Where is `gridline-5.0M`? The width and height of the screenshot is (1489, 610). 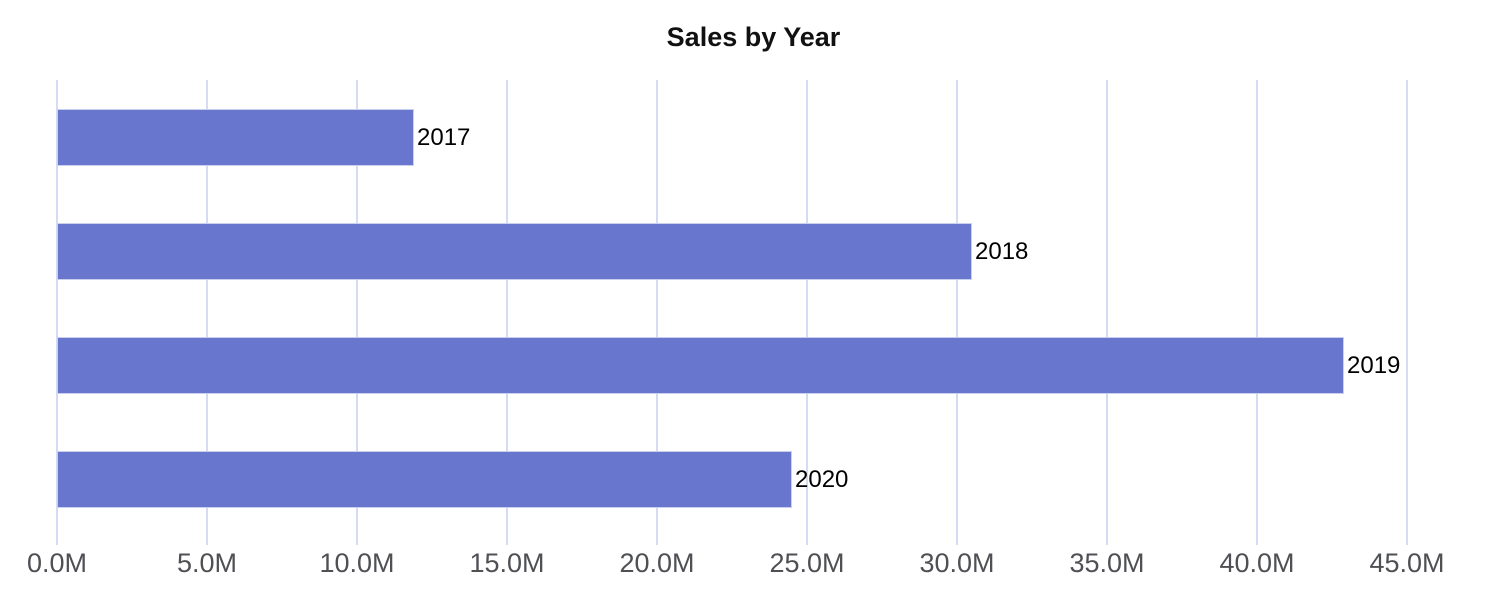
gridline-5.0M is located at coordinates (207, 312).